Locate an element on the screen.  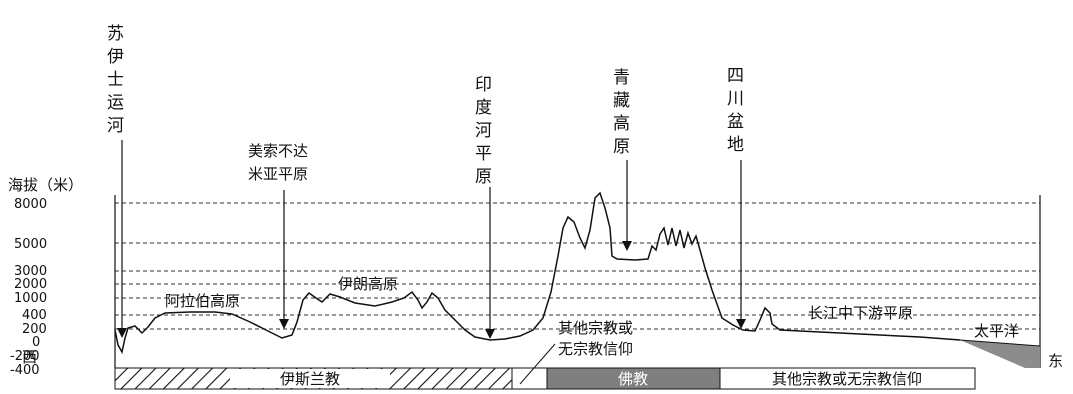
callout-line2: 无宗教信仰 is located at coordinates (595, 349).